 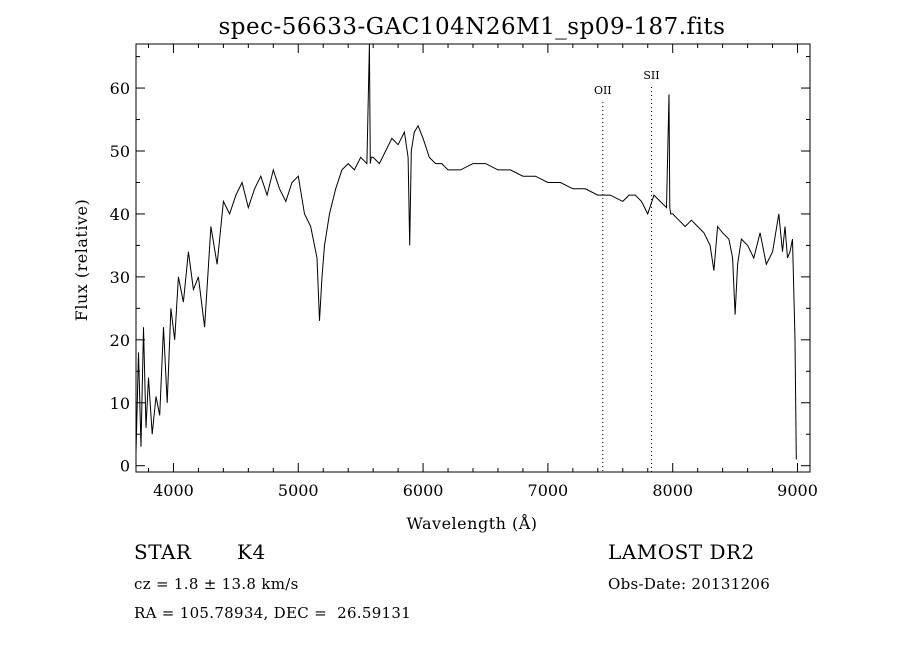 What do you see at coordinates (627, 270) in the screenshot?
I see `line-markers: OII SII` at bounding box center [627, 270].